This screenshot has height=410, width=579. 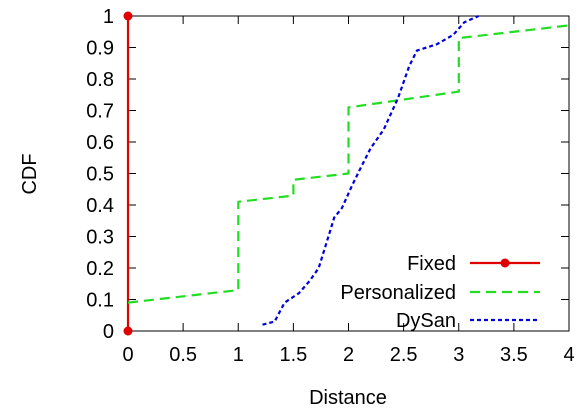 I want to click on x-axis-title: Distance, so click(x=348, y=398).